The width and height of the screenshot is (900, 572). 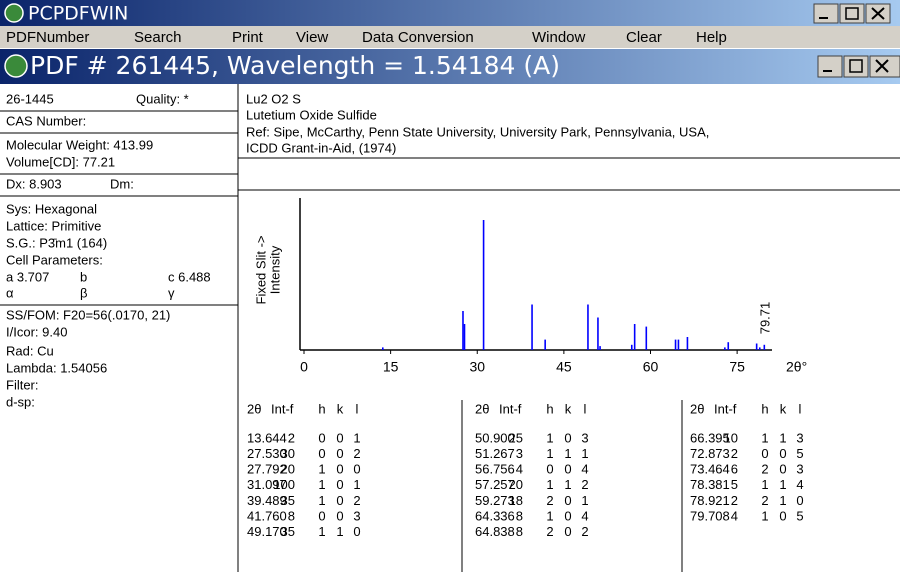 I want to click on header-line: Lu2 O2 S, so click(x=273, y=98).